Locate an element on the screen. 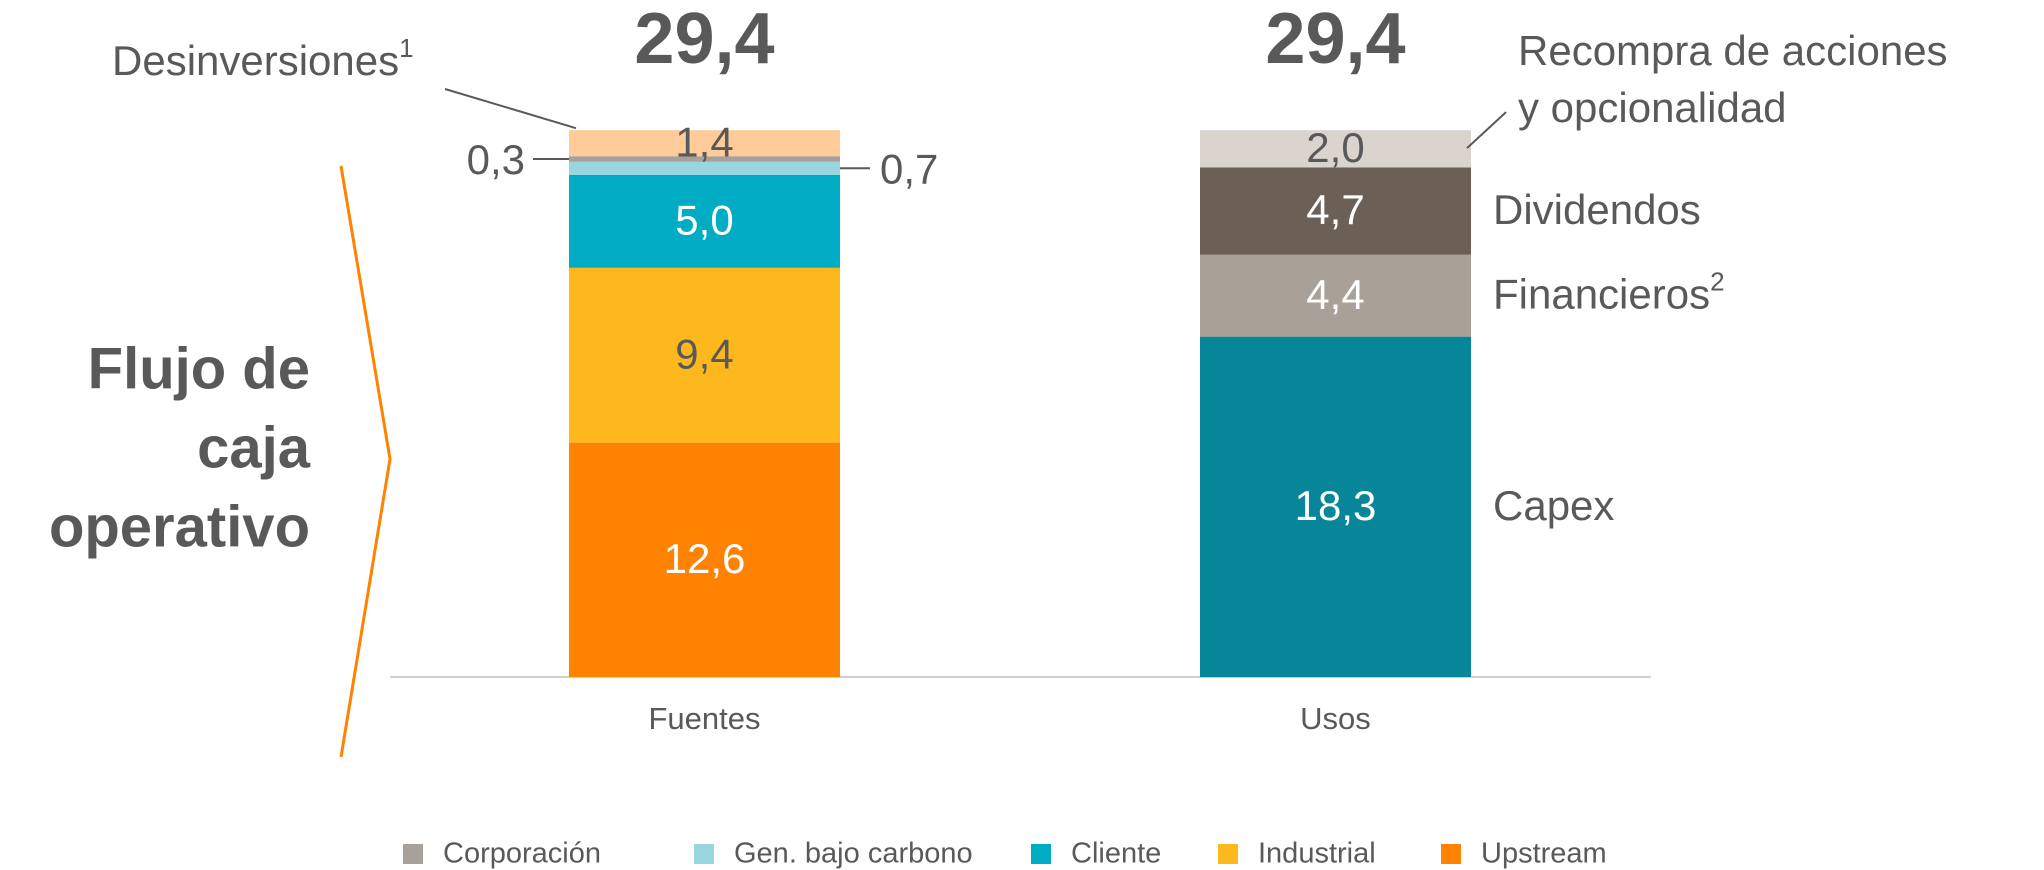 This screenshot has width=2044, height=870. legend-label: Gen. bajo carbono is located at coordinates (853, 854).